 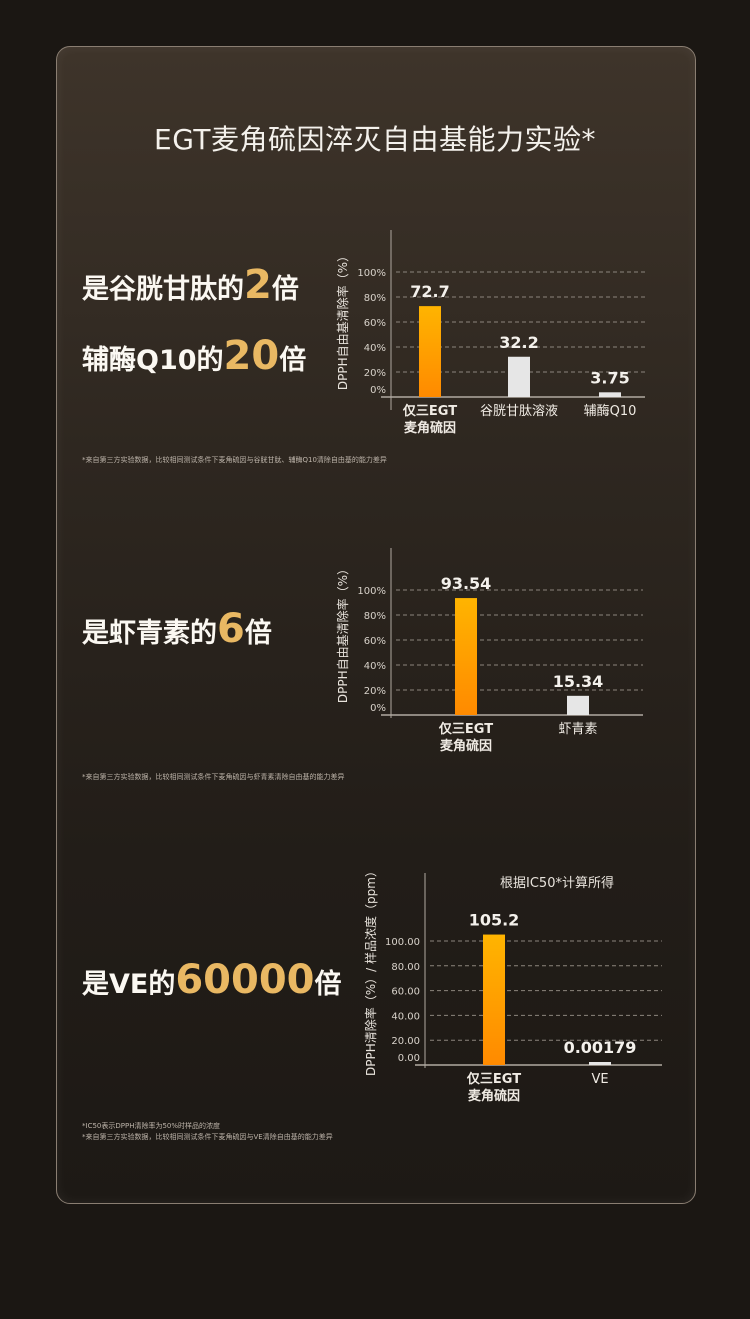 I want to click on footnote: *IC50表示DPPH清除率为50%时样品的浓度, so click(x=151, y=1126).